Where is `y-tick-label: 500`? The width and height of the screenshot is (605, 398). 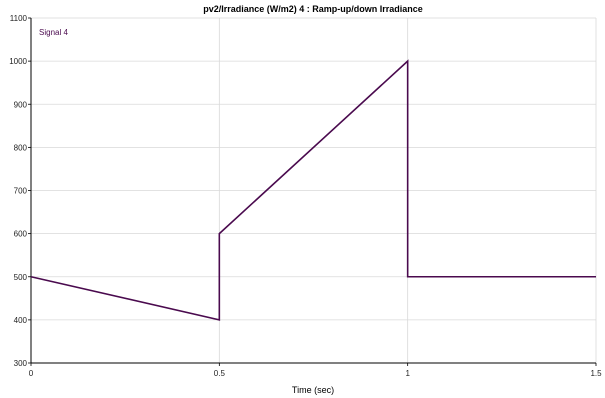
y-tick-label: 500 is located at coordinates (21, 277).